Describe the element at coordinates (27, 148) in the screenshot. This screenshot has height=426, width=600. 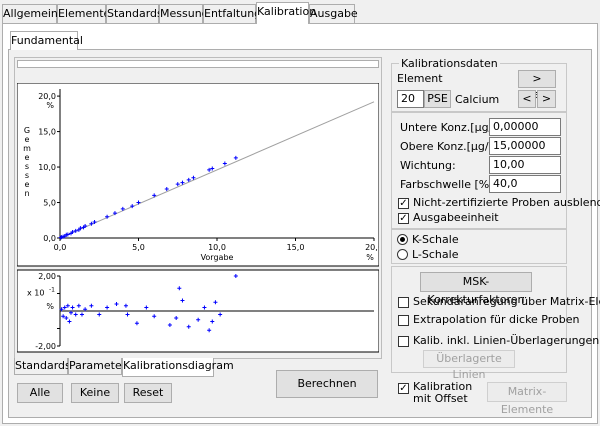
I see `y-axis-label-char: m` at that location.